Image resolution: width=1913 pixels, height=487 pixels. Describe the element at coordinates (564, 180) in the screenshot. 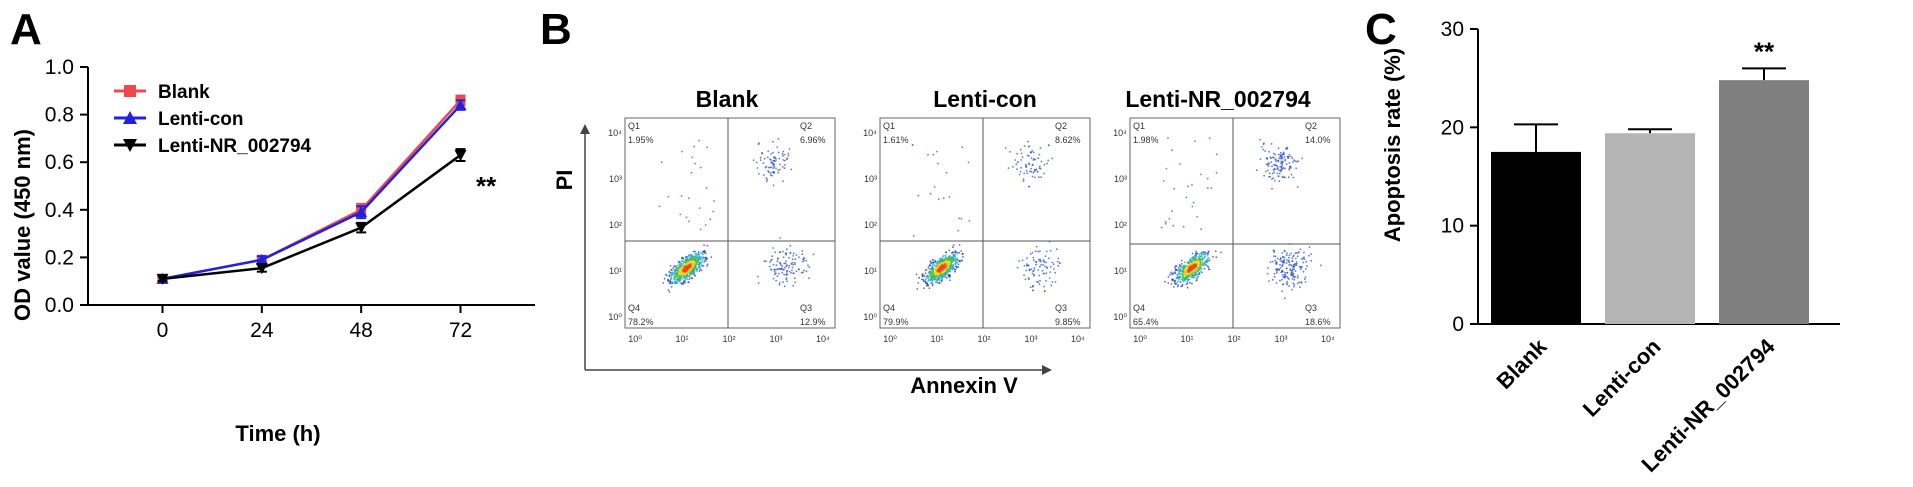

I see `panel-b-ylabel: PI` at that location.